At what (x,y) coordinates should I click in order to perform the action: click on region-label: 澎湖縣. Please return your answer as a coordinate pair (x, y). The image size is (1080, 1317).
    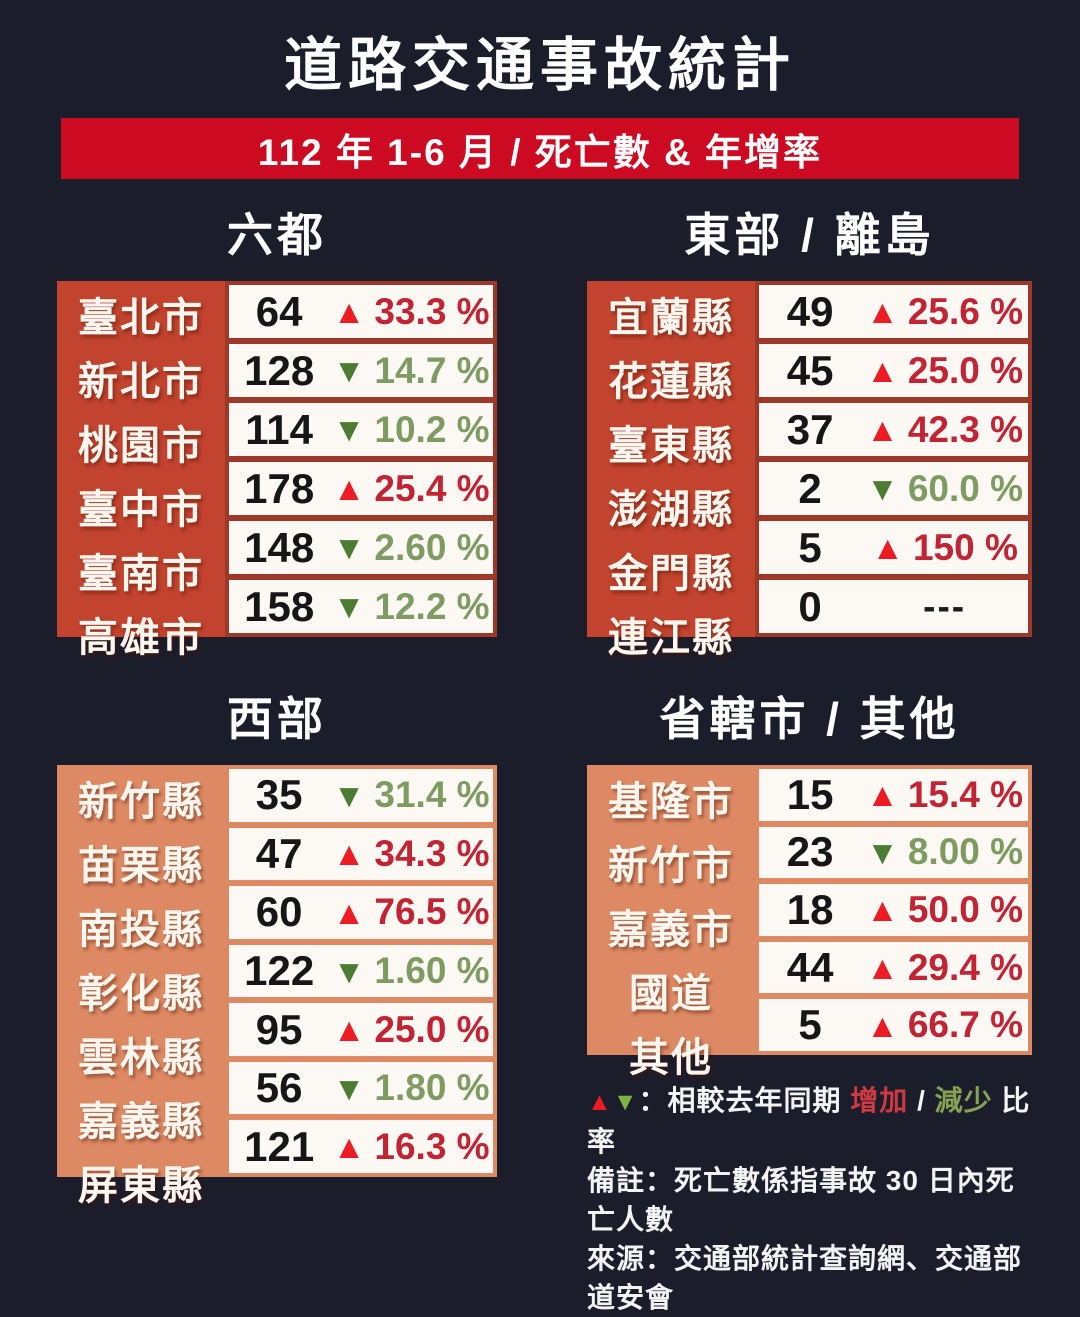
    Looking at the image, I should click on (671, 510).